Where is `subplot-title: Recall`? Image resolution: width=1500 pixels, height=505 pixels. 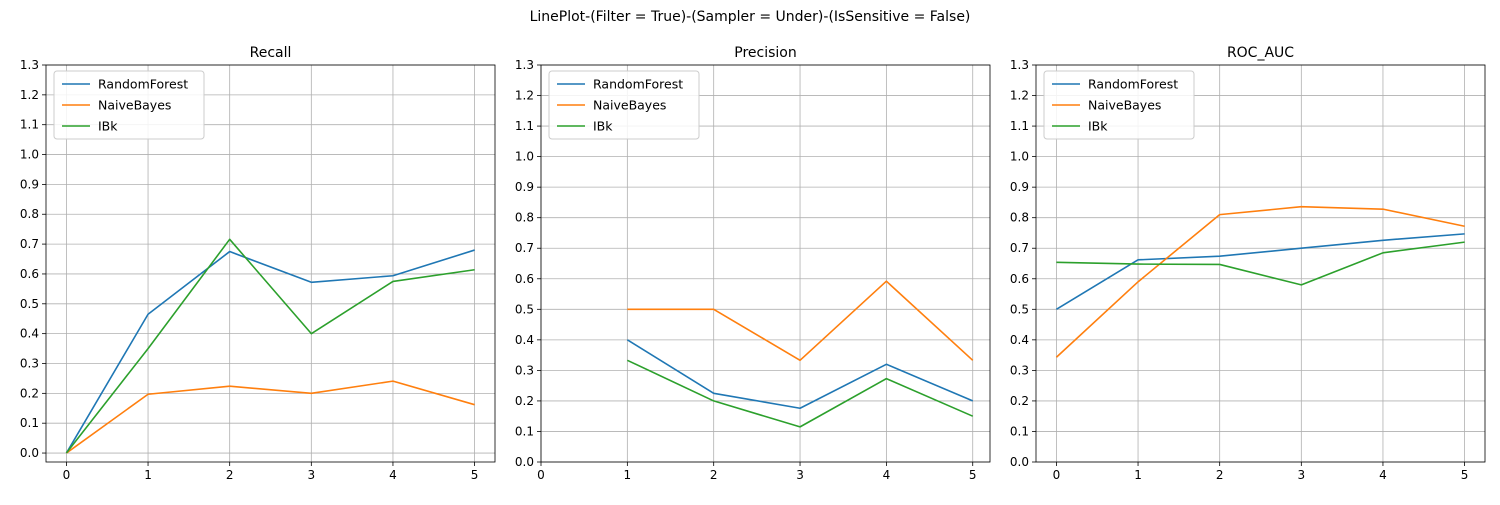
subplot-title: Recall is located at coordinates (271, 53).